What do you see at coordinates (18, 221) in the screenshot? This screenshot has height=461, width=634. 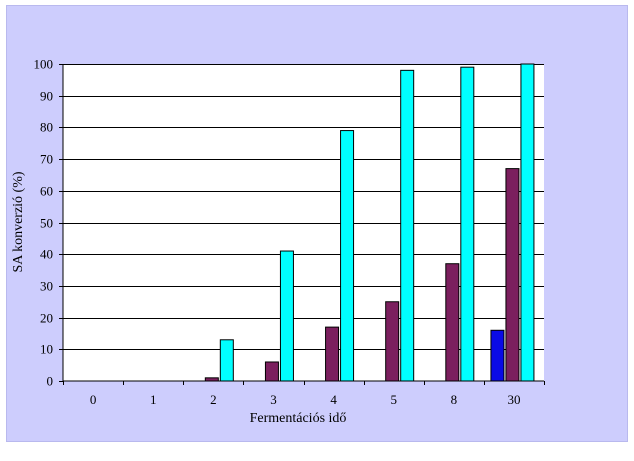 I see `y-axis-title: SA konverzió (%)` at bounding box center [18, 221].